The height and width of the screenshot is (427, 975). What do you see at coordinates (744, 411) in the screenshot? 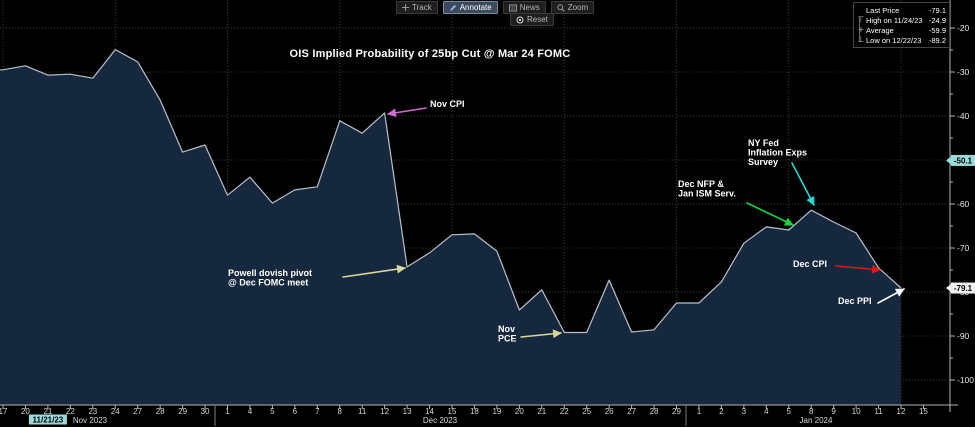
I see `svg-text: 3` at bounding box center [744, 411].